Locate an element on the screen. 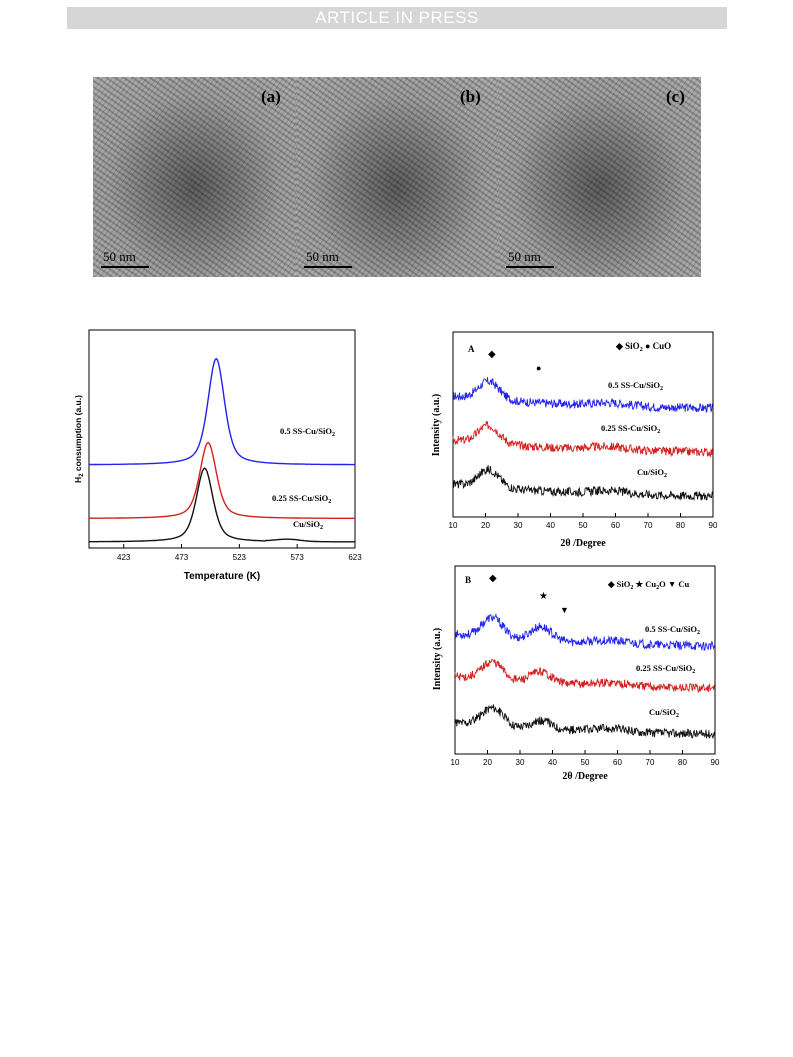 The width and height of the screenshot is (793, 1057). xrd-a-series-label-2: Cu/SiO2 is located at coordinates (652, 473).